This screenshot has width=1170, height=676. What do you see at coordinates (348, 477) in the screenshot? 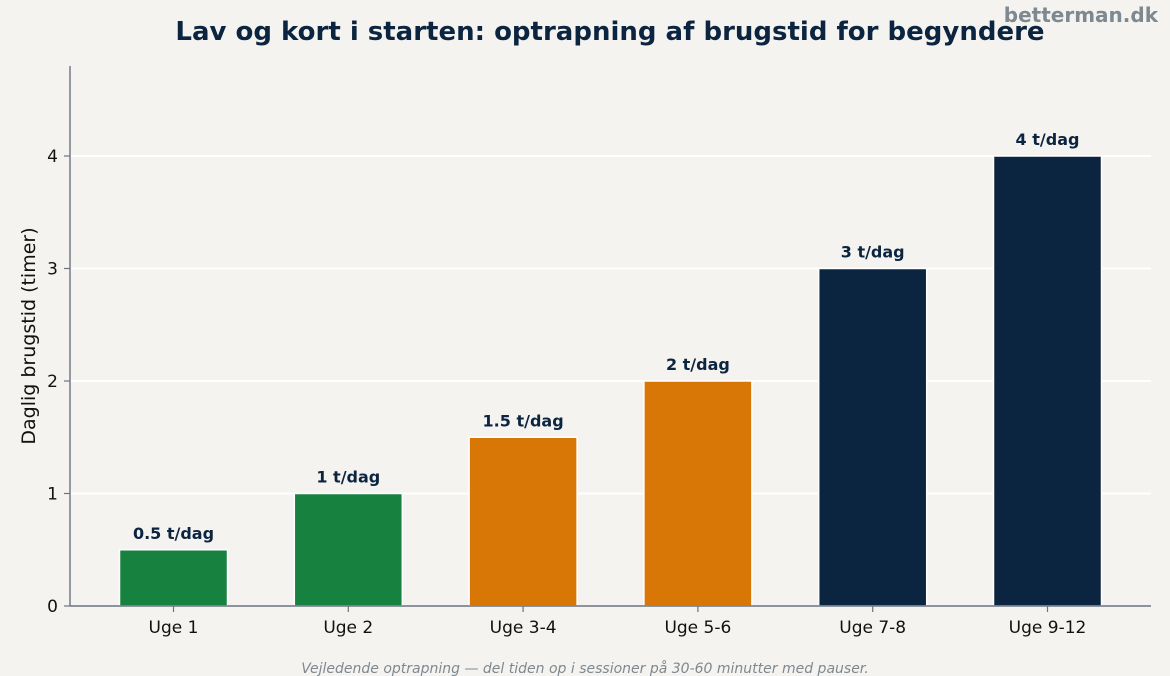
I see `data-label-2: 1 t/dag` at bounding box center [348, 477].